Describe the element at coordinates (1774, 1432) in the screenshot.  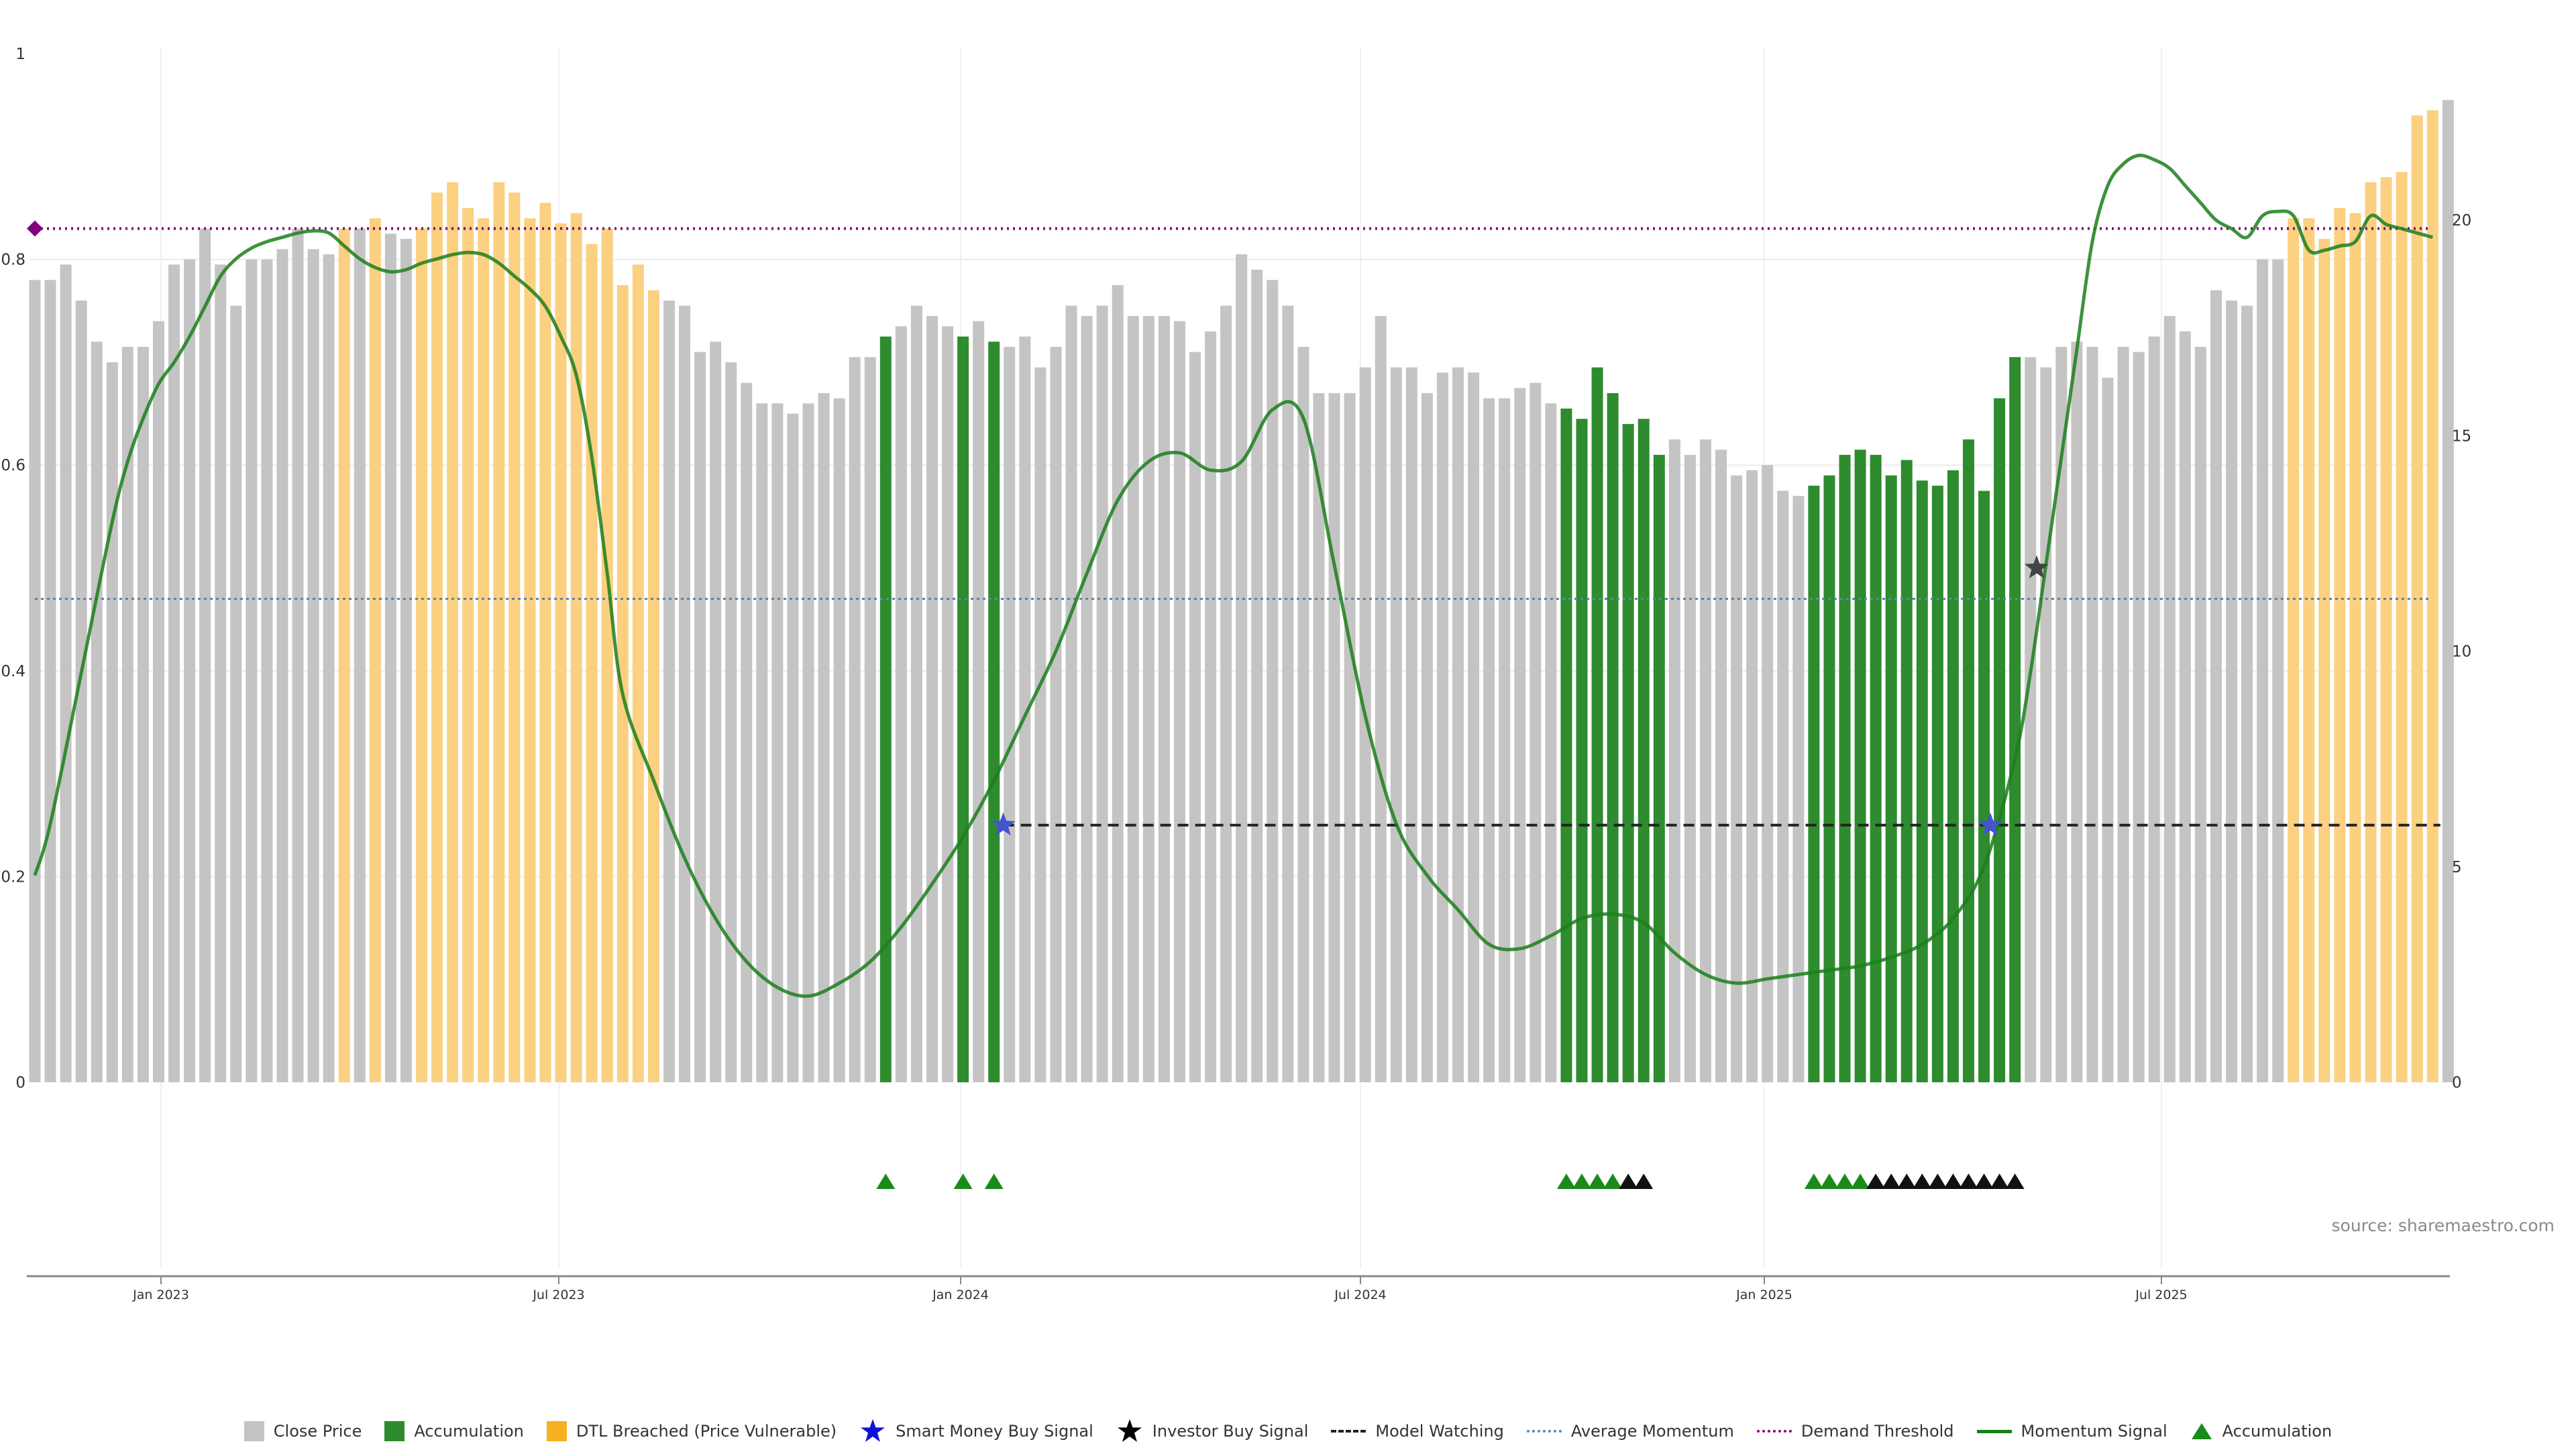
I see `dotted-purple-swatch` at that location.